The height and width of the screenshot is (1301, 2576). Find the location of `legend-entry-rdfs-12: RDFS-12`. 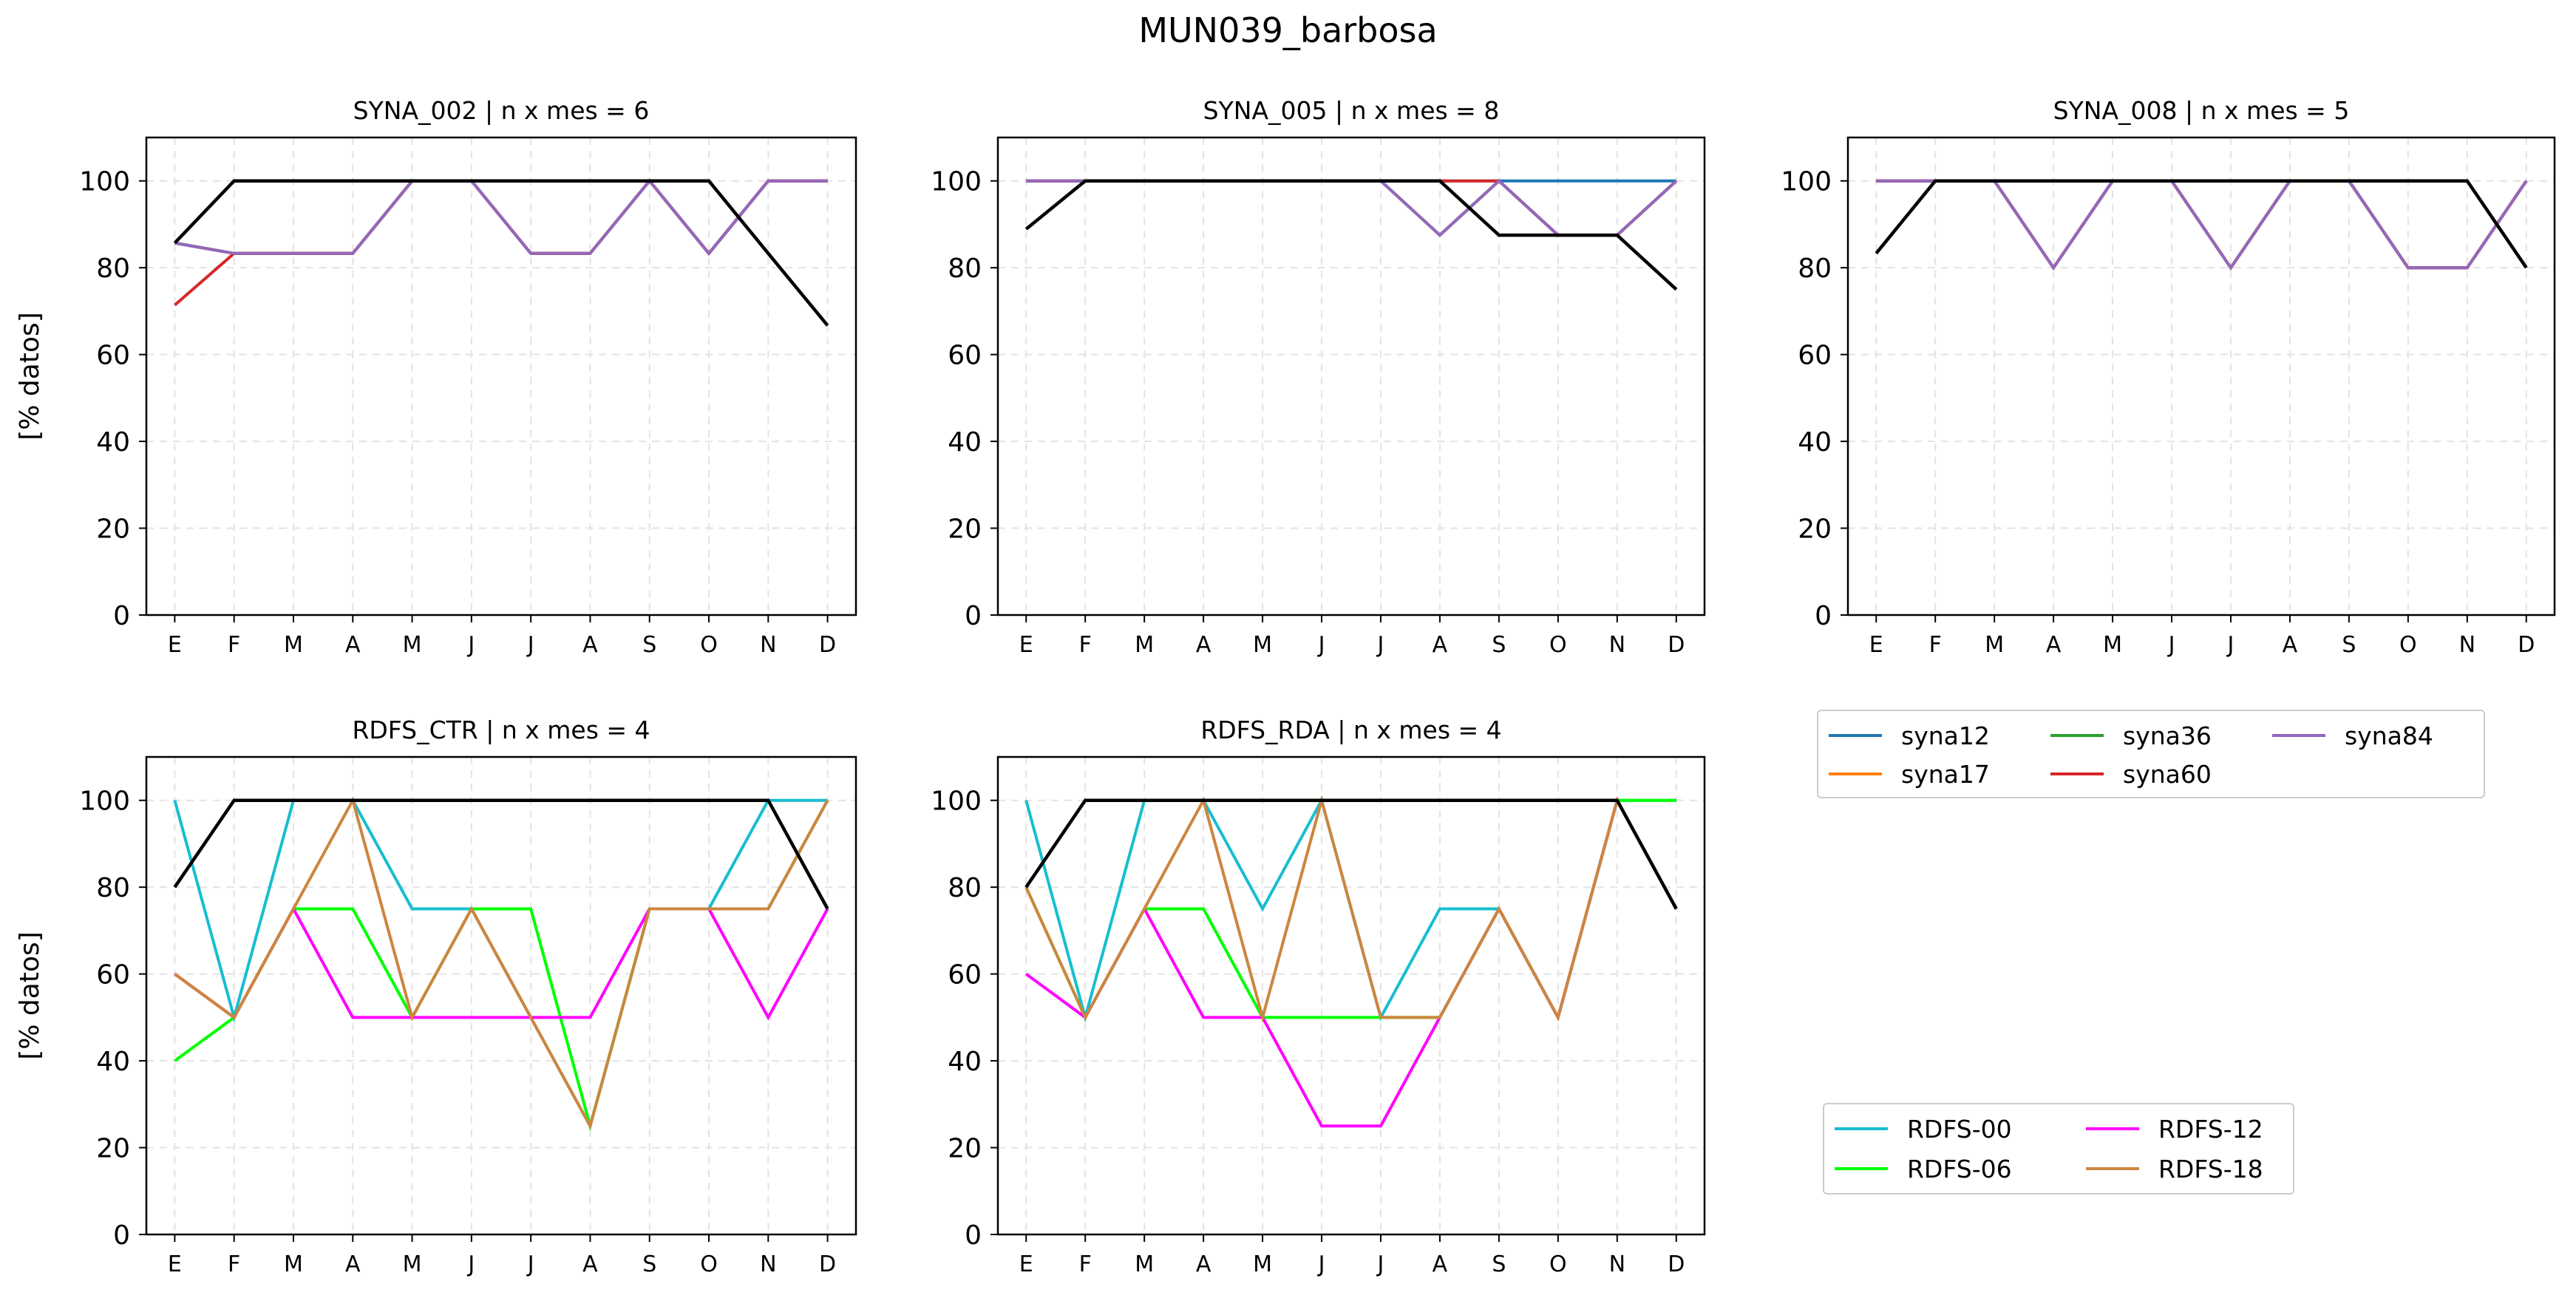

legend-entry-rdfs-12: RDFS-12 is located at coordinates (2174, 1128).